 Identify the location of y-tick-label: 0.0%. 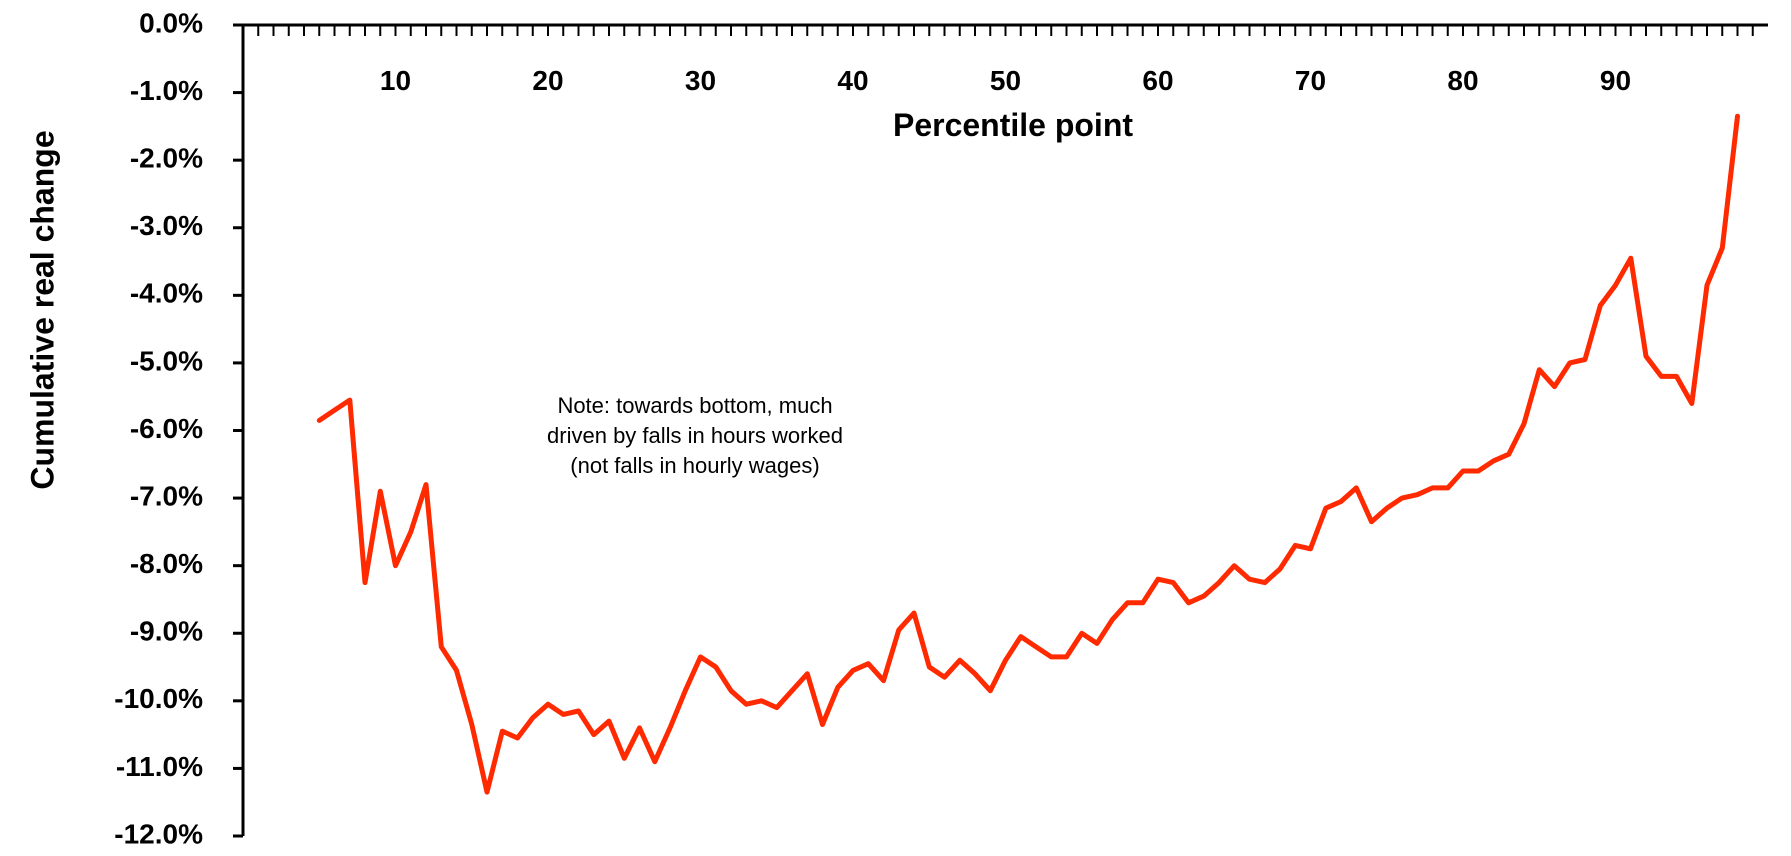
(171, 22).